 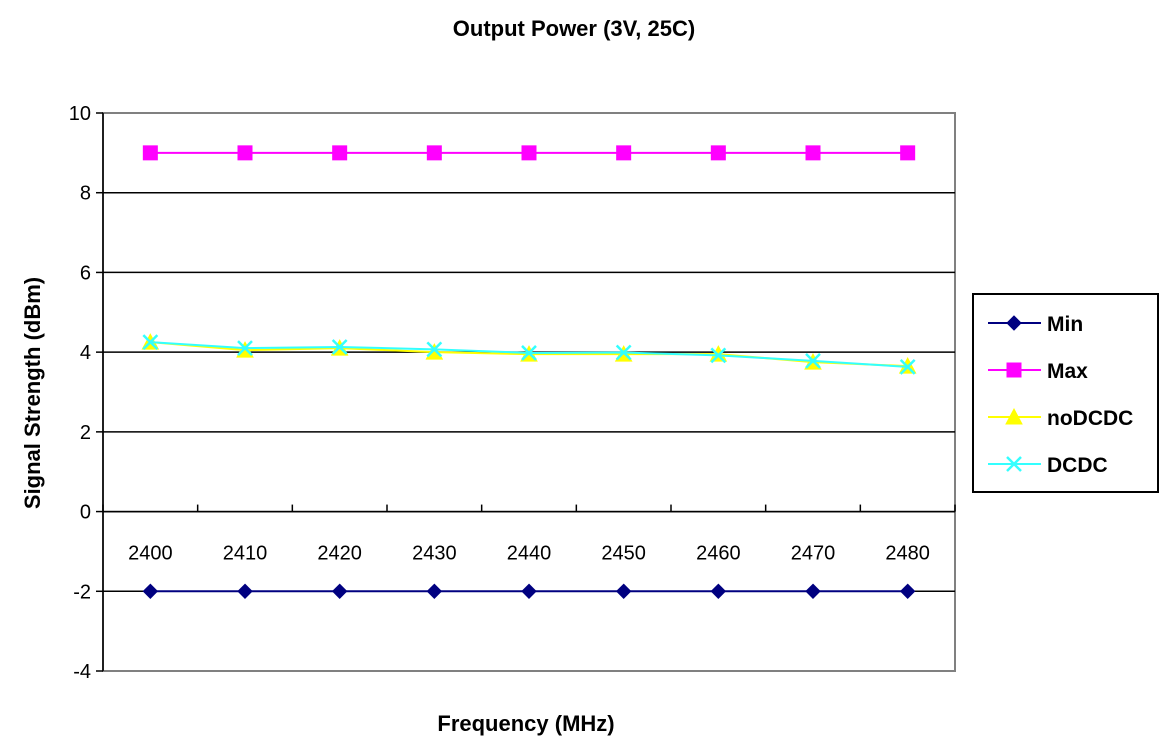 What do you see at coordinates (82, 672) in the screenshot?
I see `y-tick-label: -4` at bounding box center [82, 672].